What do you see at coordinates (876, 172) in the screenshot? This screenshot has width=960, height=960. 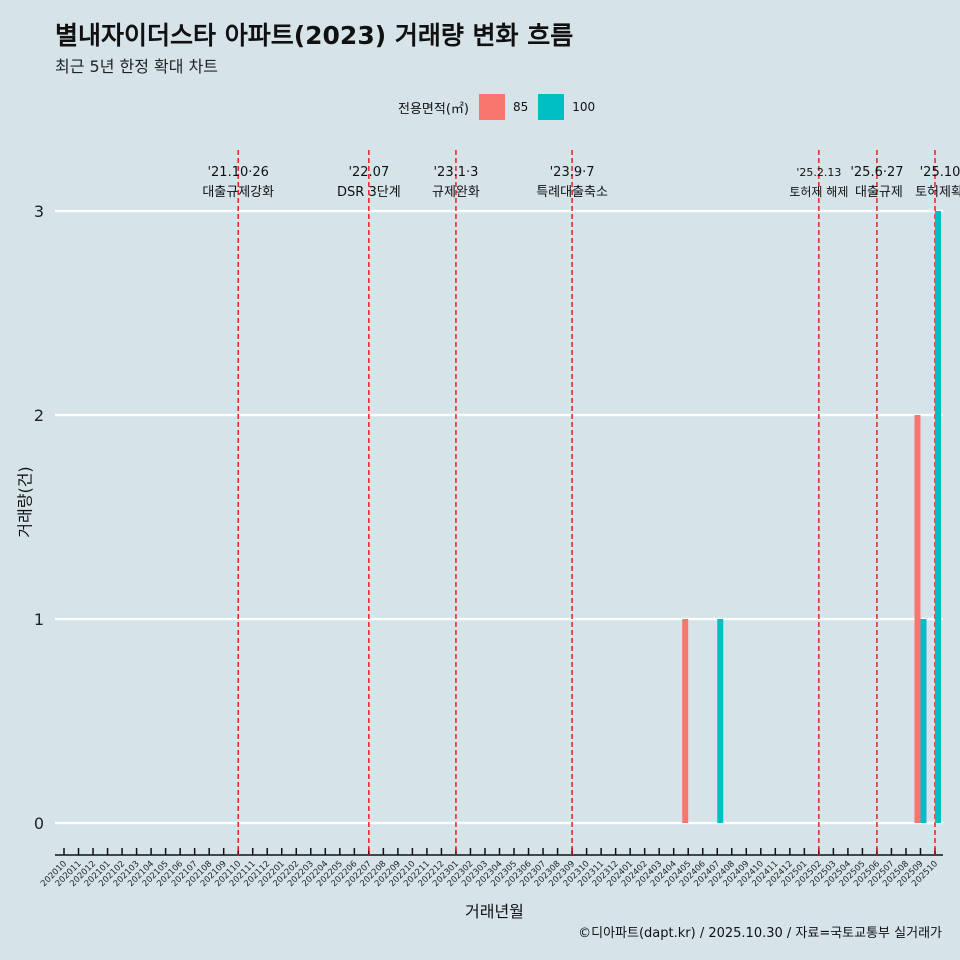 I see `event-date: '25.6·27` at bounding box center [876, 172].